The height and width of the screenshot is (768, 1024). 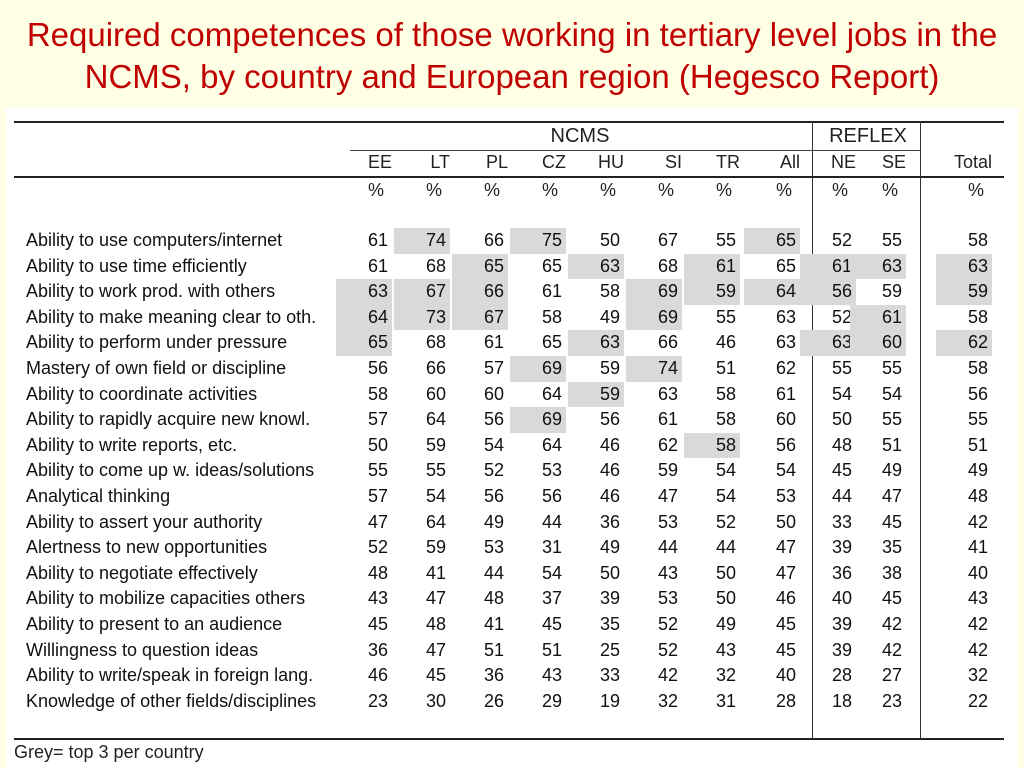 What do you see at coordinates (147, 547) in the screenshot?
I see `row-label: Alertness to new opportunities` at bounding box center [147, 547].